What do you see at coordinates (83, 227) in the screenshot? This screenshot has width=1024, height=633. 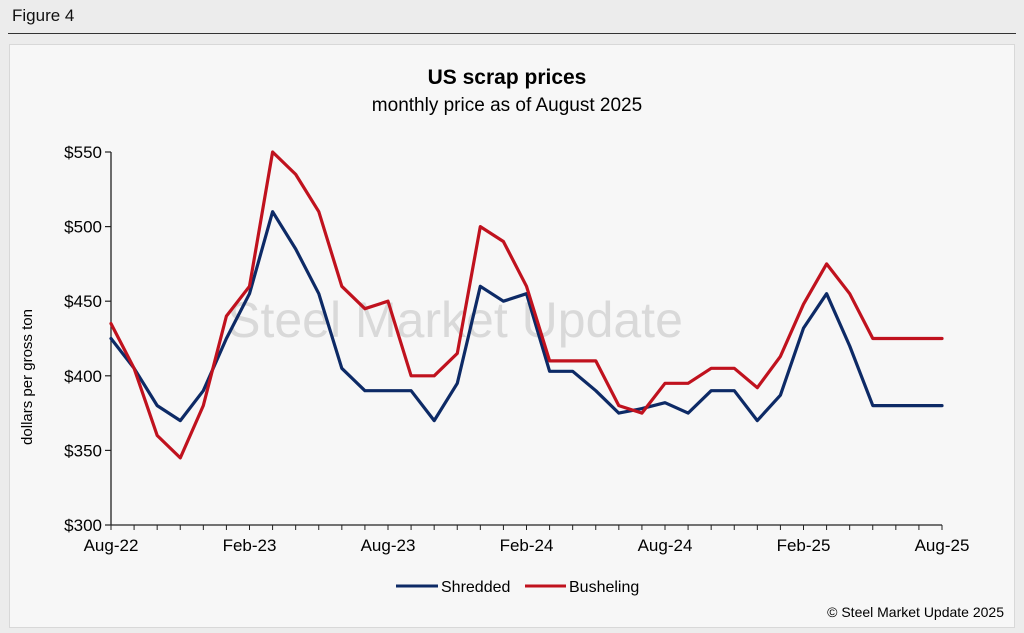 I see `y-tick-label: $500` at bounding box center [83, 227].